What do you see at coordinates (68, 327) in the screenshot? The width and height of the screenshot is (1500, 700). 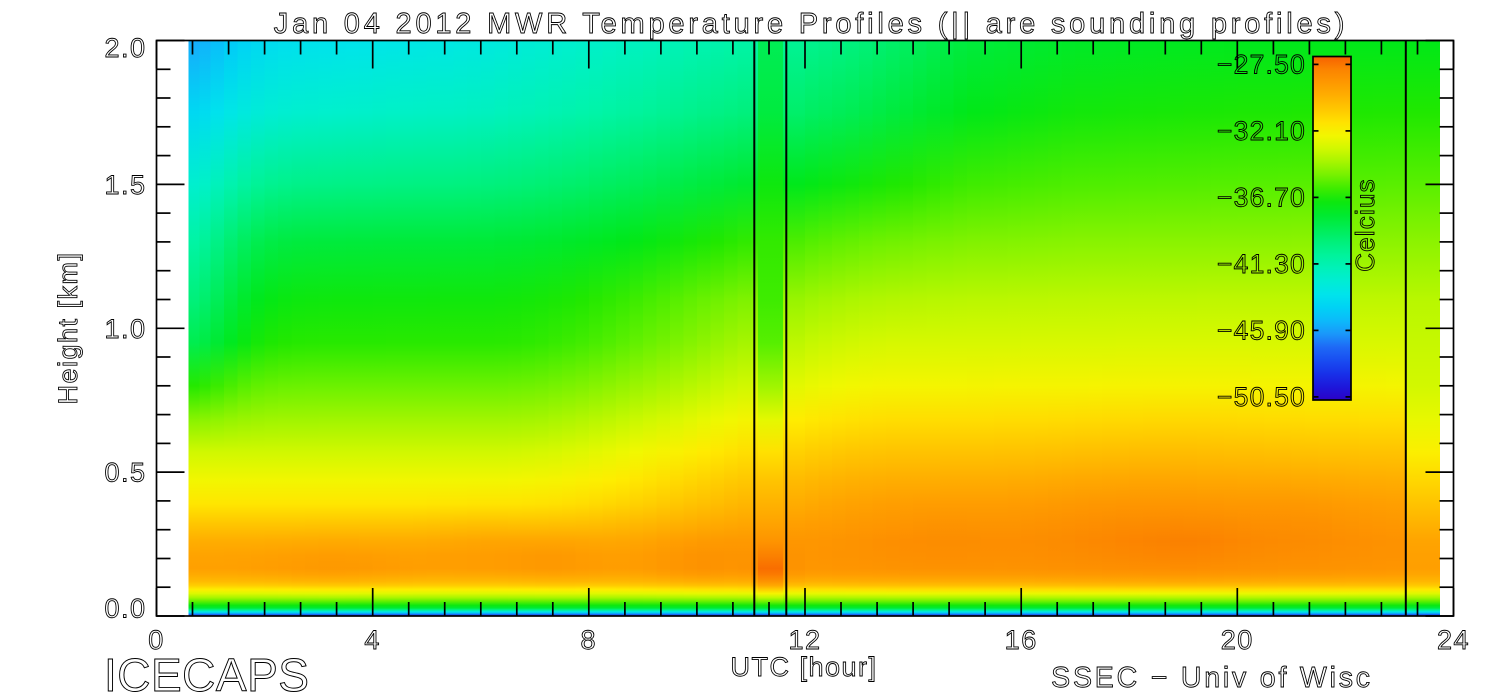 I see `svg-text: Height [km]` at bounding box center [68, 327].